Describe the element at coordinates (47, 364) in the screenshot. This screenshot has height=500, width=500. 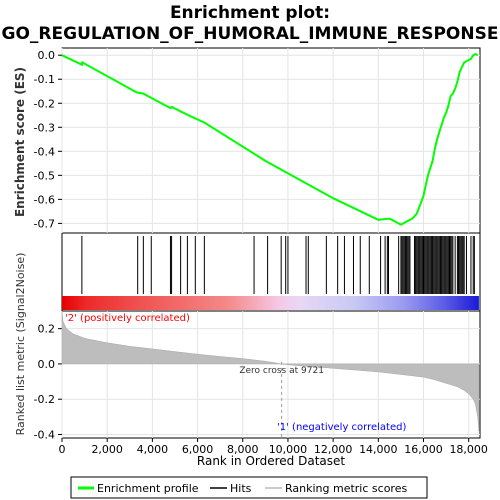
I see `metric-y-tick-label: 0.0` at that location.